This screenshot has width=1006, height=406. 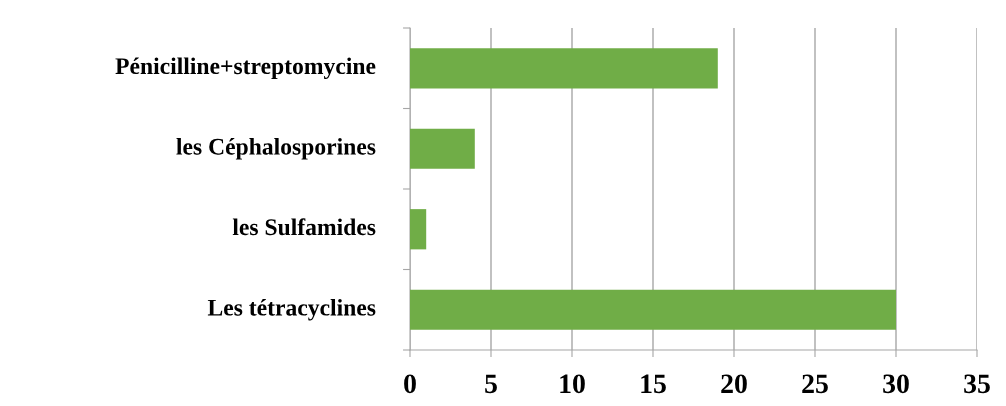 I want to click on x-tick-label: 35, so click(x=977, y=384).